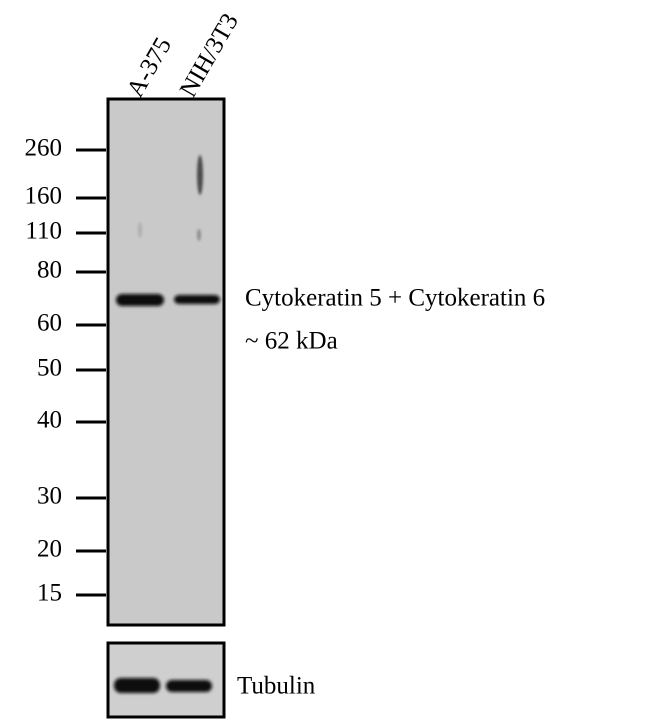 This screenshot has width=650, height=721. What do you see at coordinates (49, 496) in the screenshot?
I see `marker-label: 30` at bounding box center [49, 496].